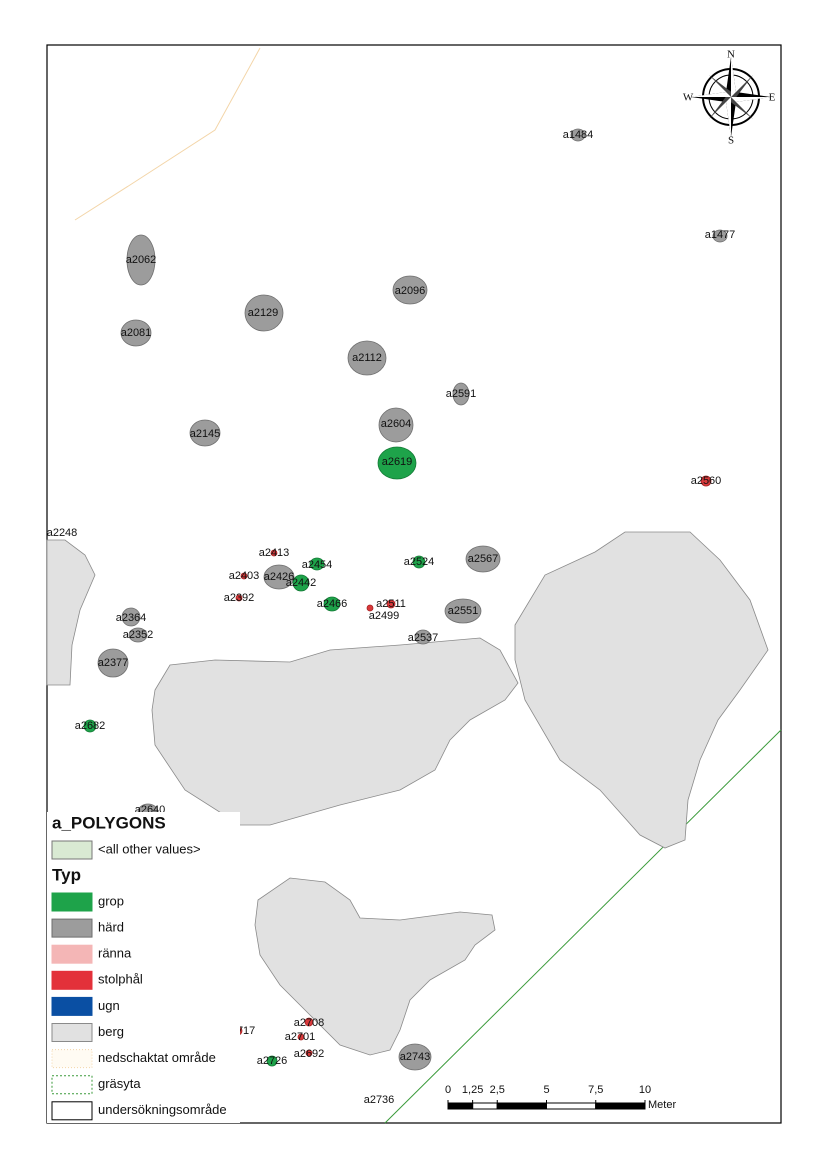  I want to click on feature-label: a2248, so click(62, 533).